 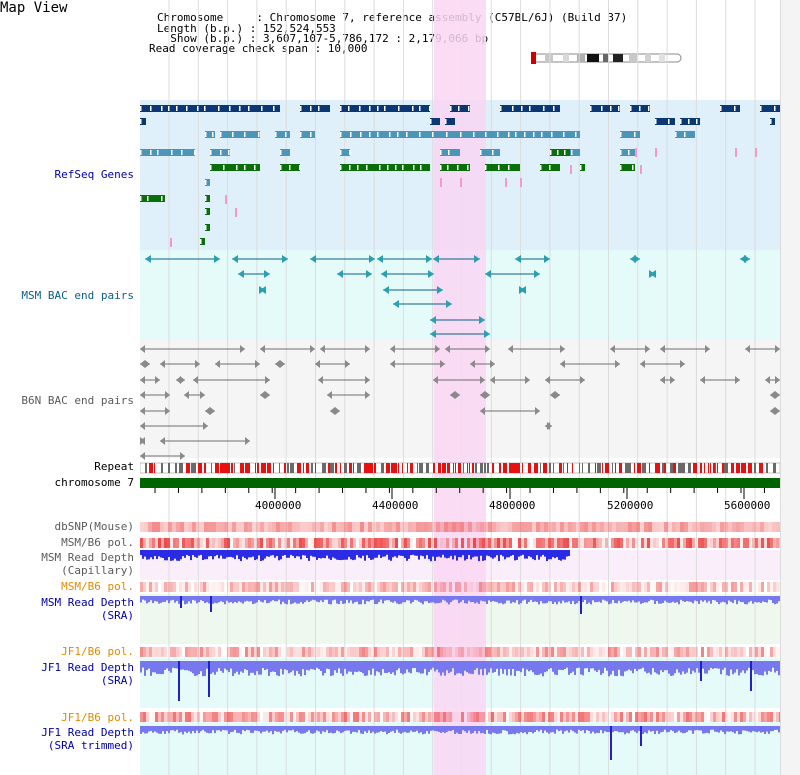 I want to click on track-label-msm-depth-sra: MSM Read Depth, so click(x=87, y=602).